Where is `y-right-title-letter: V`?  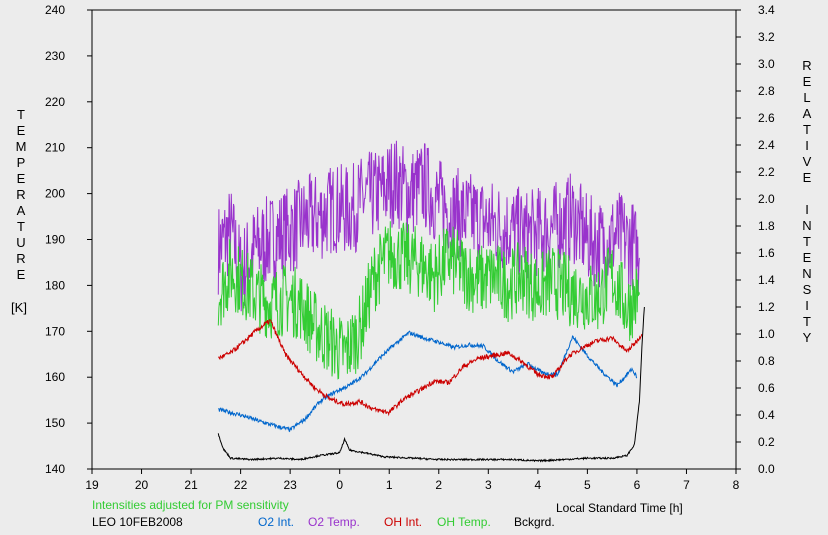 y-right-title-letter: V is located at coordinates (807, 161).